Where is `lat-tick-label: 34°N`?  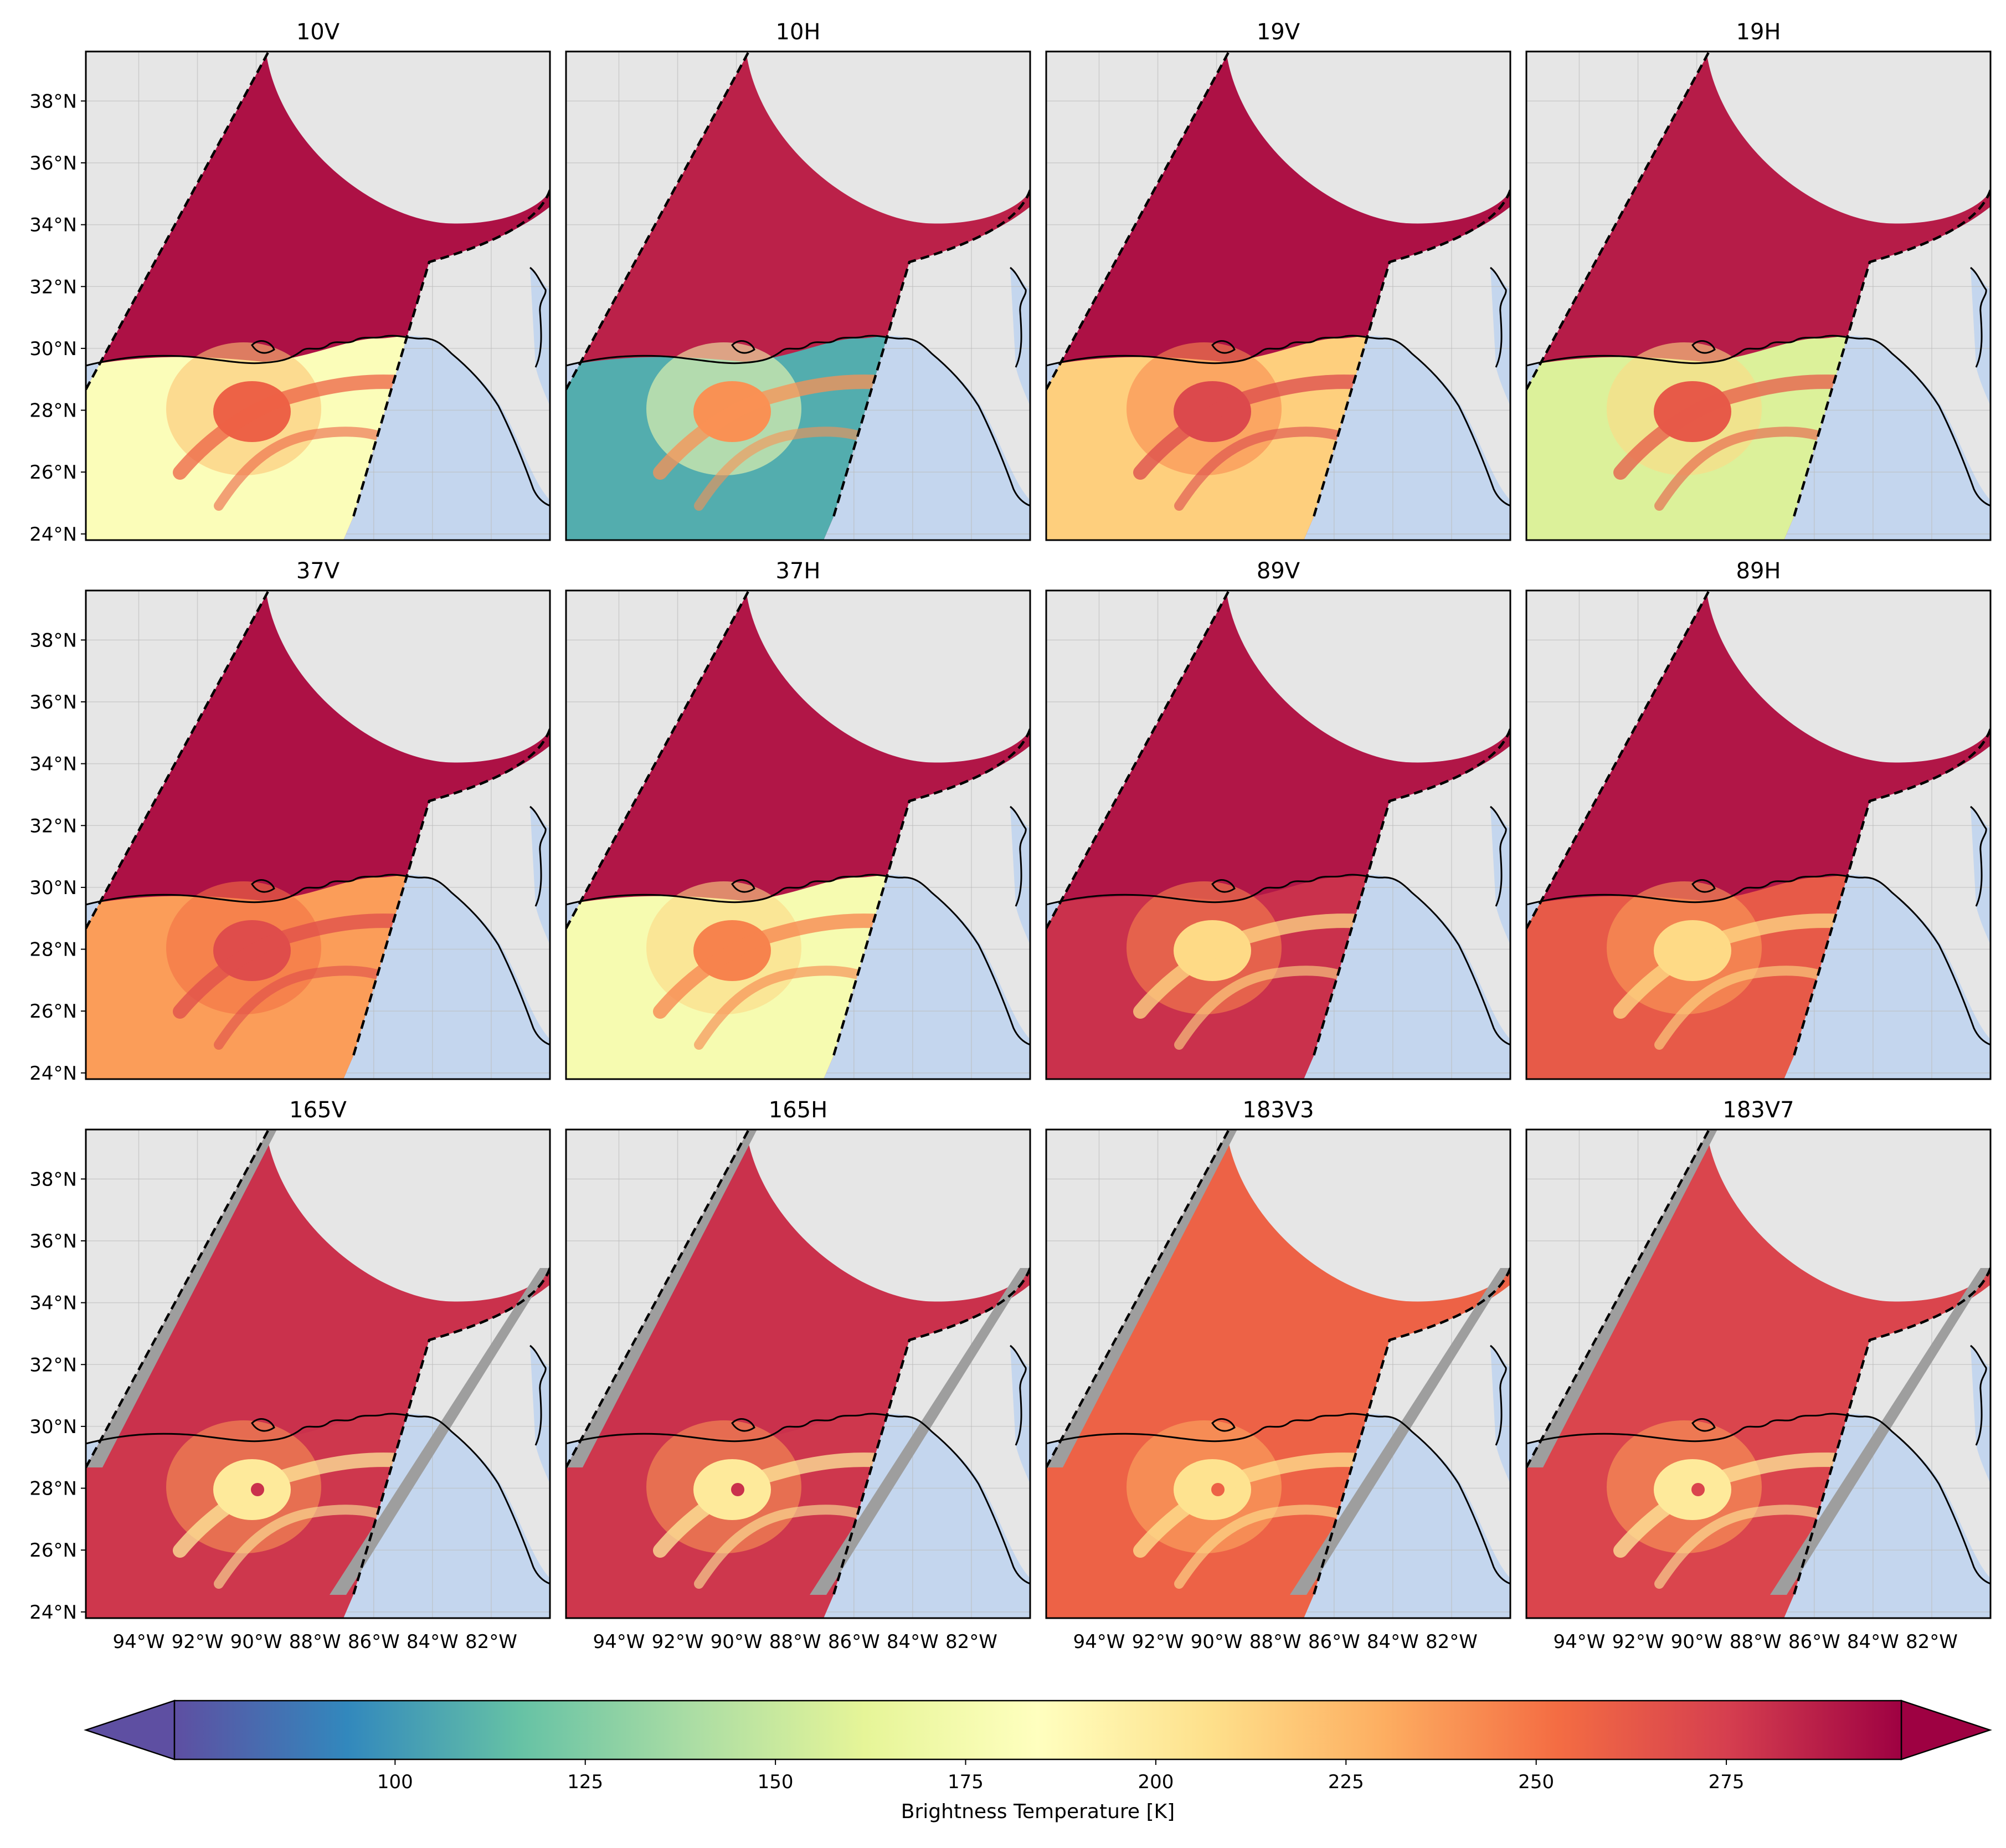 lat-tick-label: 34°N is located at coordinates (53, 225).